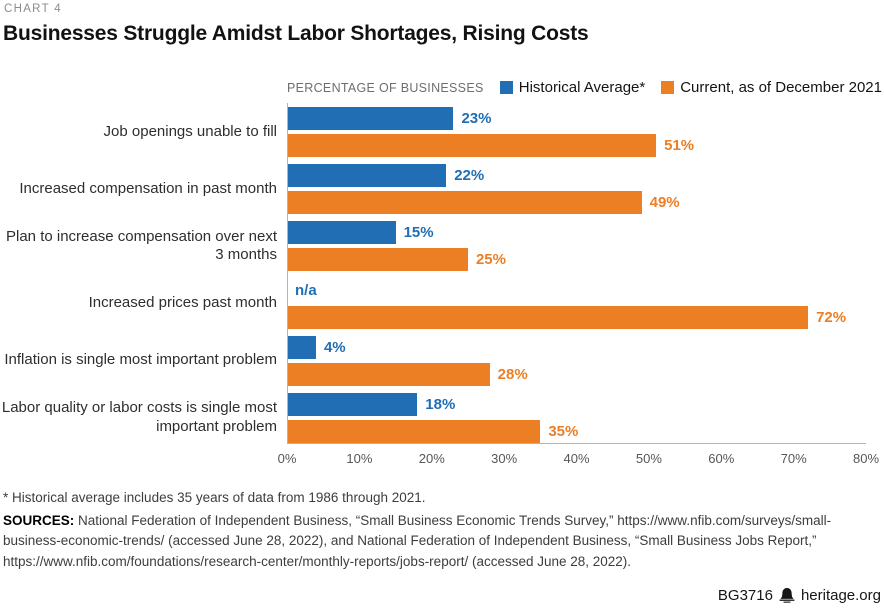 The width and height of the screenshot is (884, 613). Describe the element at coordinates (476, 118) in the screenshot. I see `bar-value-label: 23%` at that location.